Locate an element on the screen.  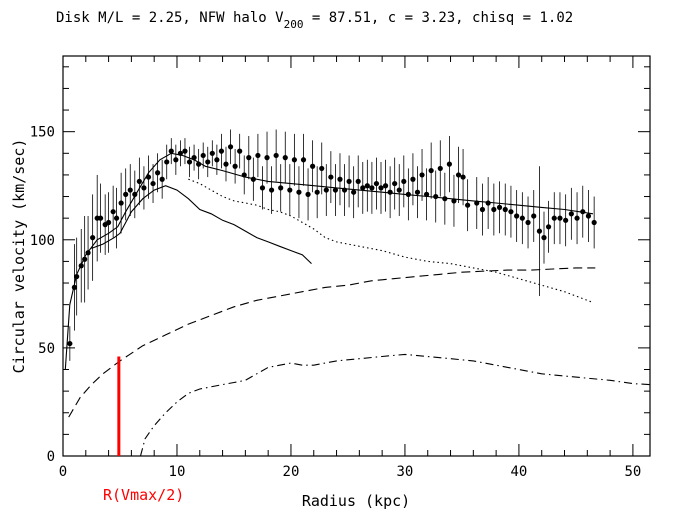
x-axis-label: Radius (kpc) is located at coordinates (356, 501).